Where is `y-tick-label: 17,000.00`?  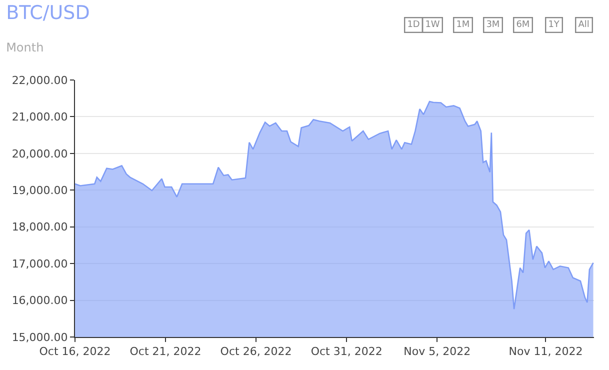 y-tick-label: 17,000.00 is located at coordinates (40, 263).